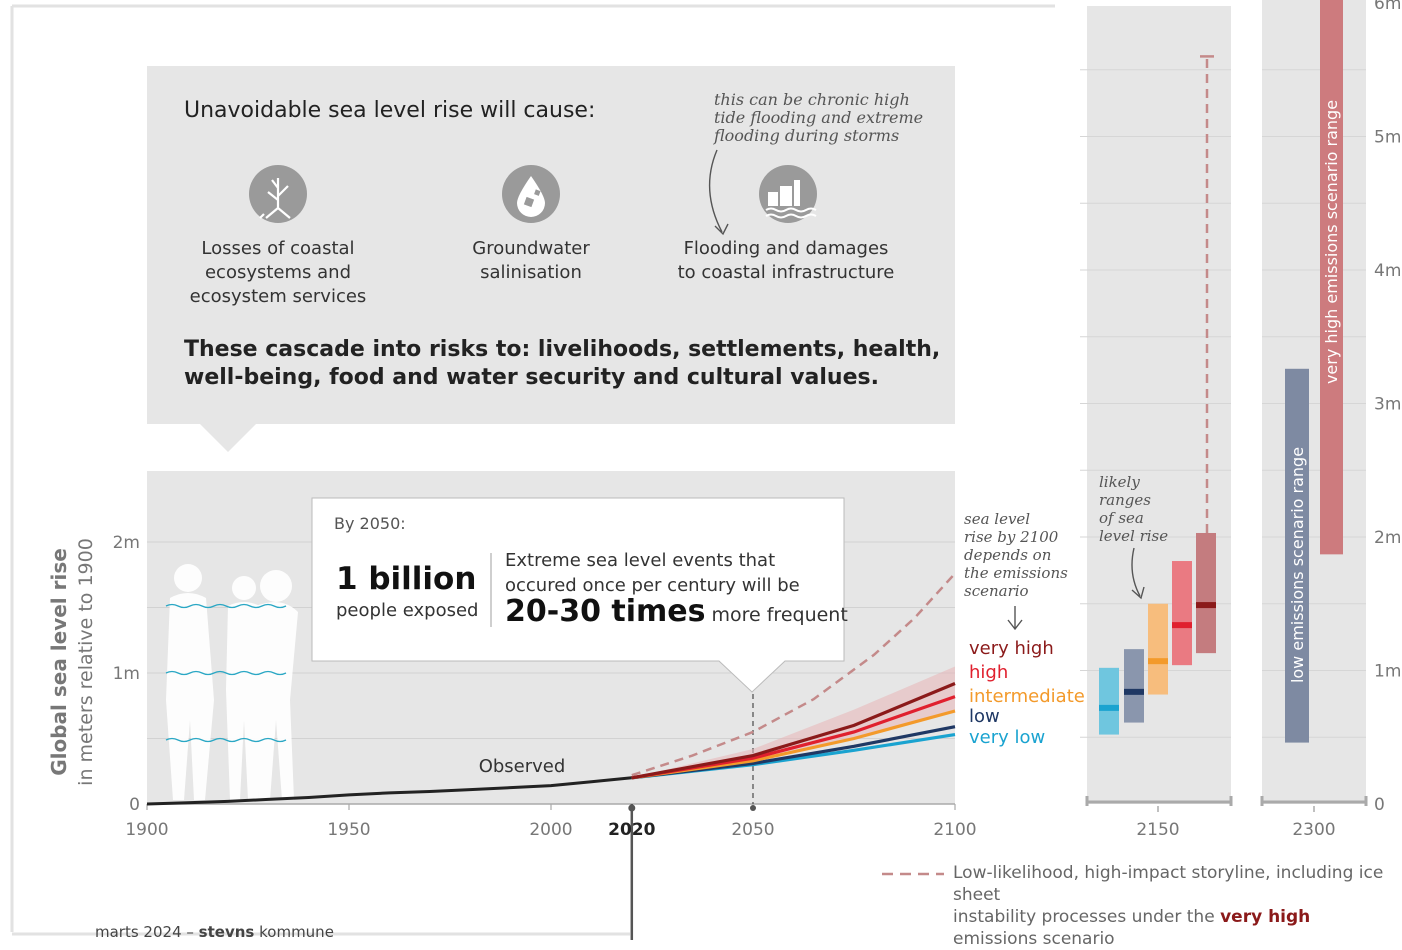 The height and width of the screenshot is (950, 1402). What do you see at coordinates (718, 192) in the screenshot?
I see `flood-note-arrow` at bounding box center [718, 192].